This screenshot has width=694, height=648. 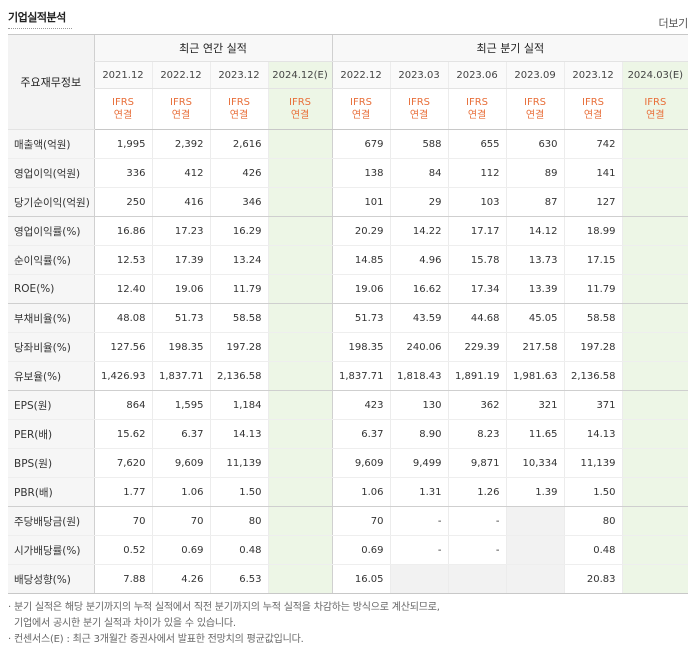 What do you see at coordinates (419, 405) in the screenshot?
I see `table-cell: 130` at bounding box center [419, 405].